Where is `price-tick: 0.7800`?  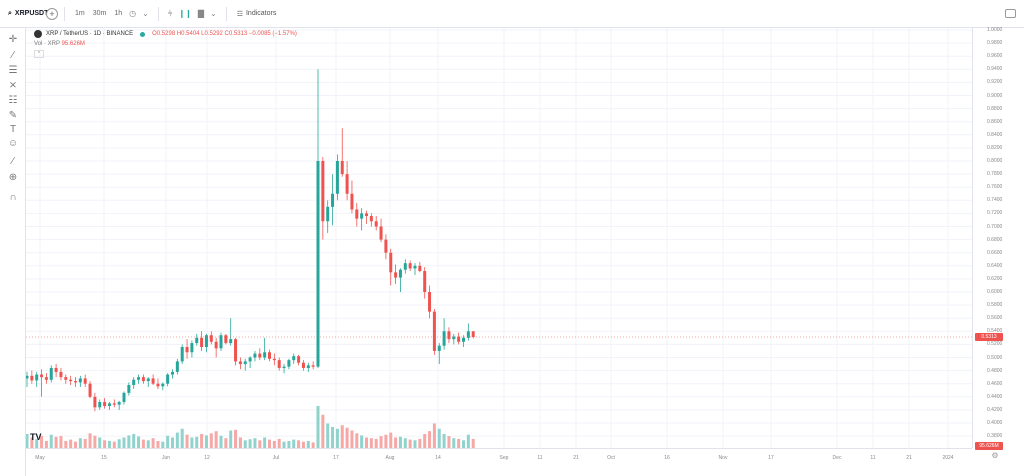
price-tick: 0.7800 is located at coordinates (995, 174).